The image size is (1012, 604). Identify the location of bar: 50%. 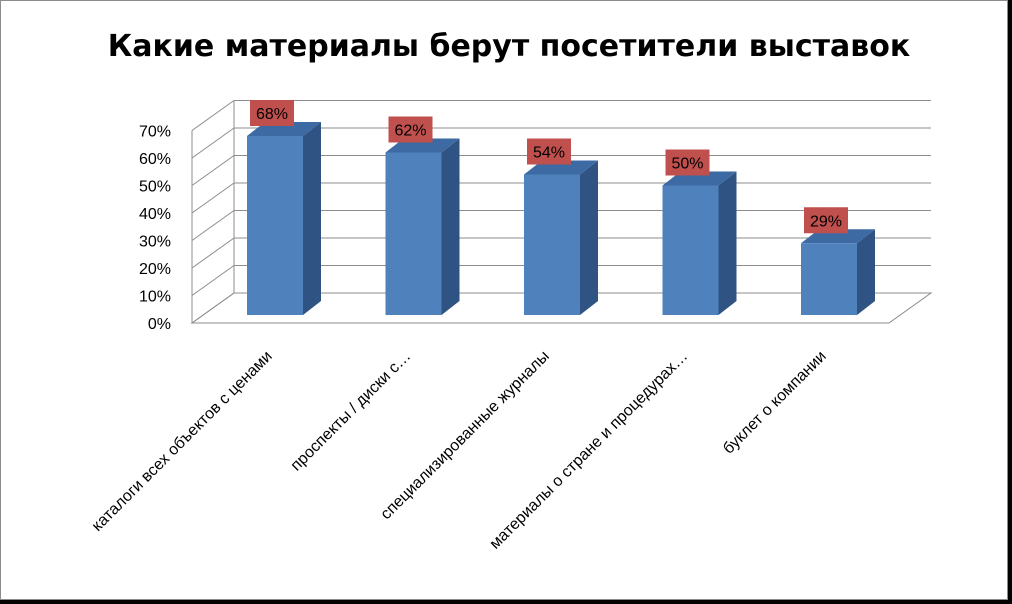
(699, 232).